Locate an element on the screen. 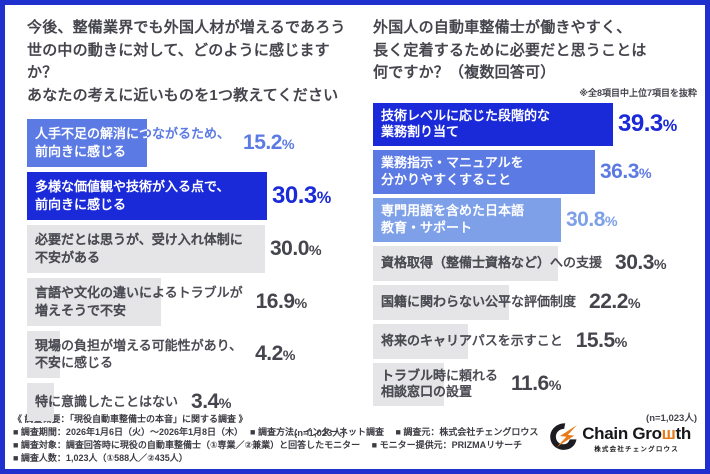 The width and height of the screenshot is (710, 474). bar-label-inside: 現場の負担が増える可能性があり、 不安に感じる is located at coordinates (47, 354).